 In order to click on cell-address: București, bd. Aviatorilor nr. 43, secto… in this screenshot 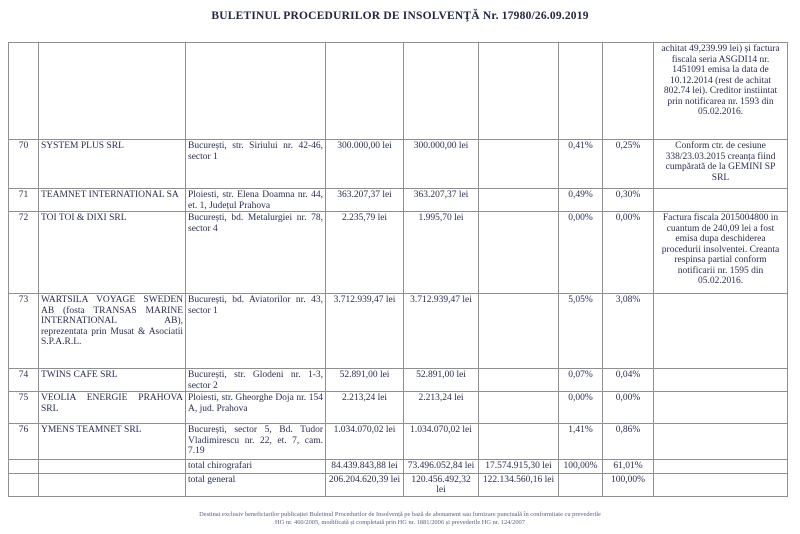, I will do `click(255, 331)`.